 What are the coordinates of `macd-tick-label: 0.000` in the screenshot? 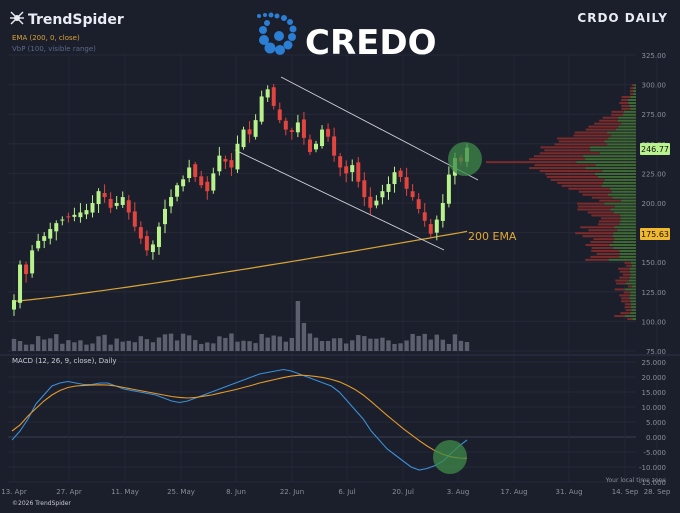 It's located at (656, 438).